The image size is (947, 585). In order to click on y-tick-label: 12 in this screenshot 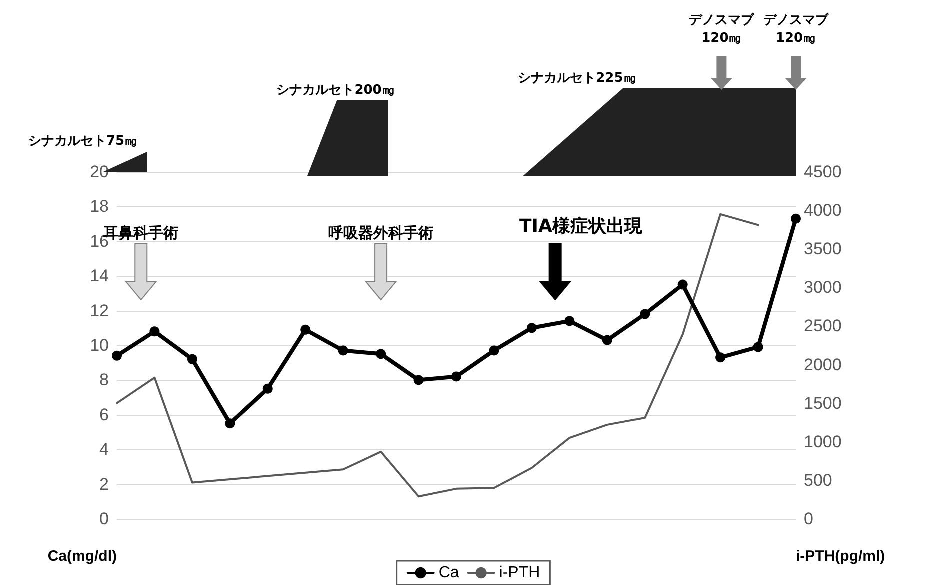, I will do `click(99, 310)`.